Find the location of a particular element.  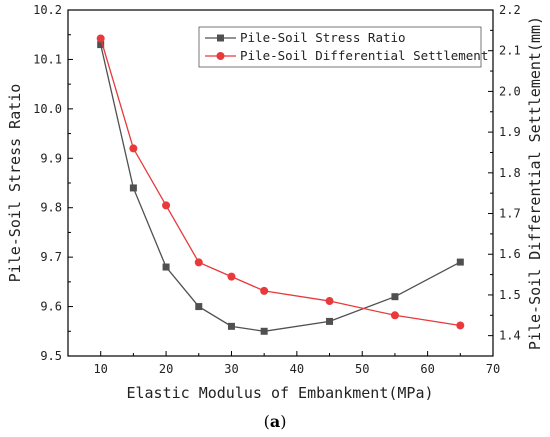

right-y-tick-label: 1.4 is located at coordinates (510, 336).